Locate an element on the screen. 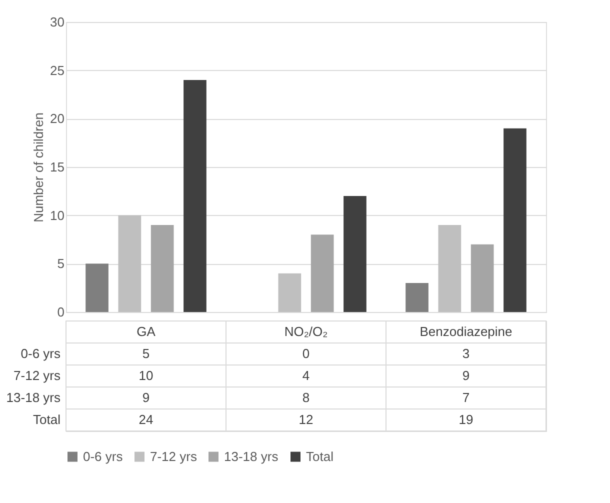 This screenshot has width=610, height=503. legend-label: 7-12 yrs is located at coordinates (174, 456).